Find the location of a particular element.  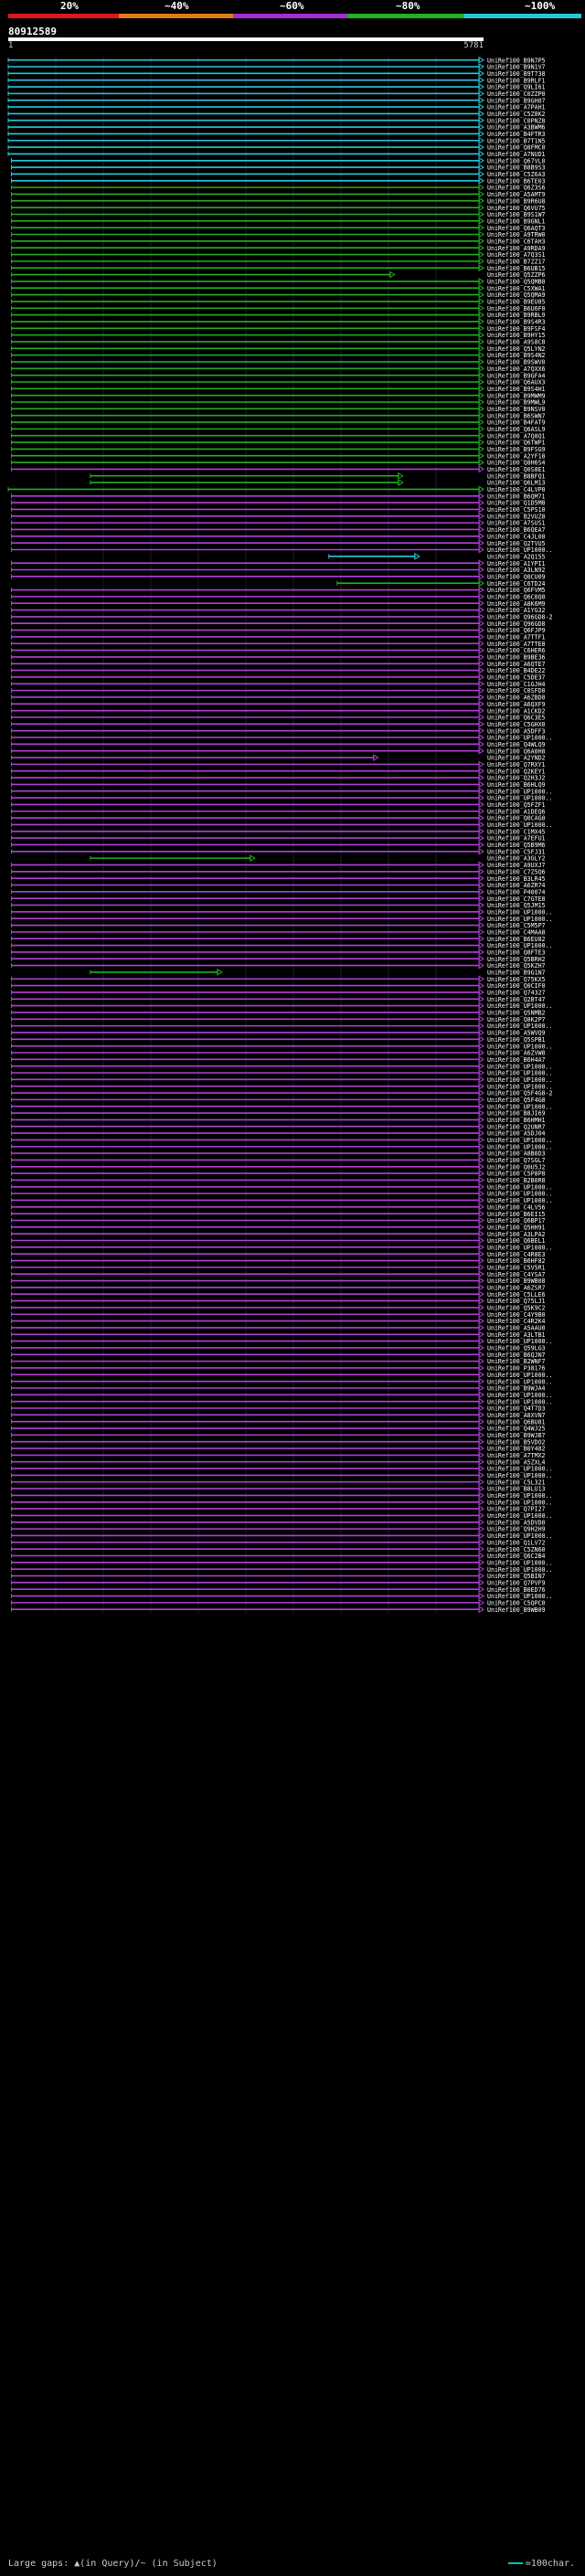

hit-label: UniRef100_Q0S8E1 is located at coordinates (516, 469).